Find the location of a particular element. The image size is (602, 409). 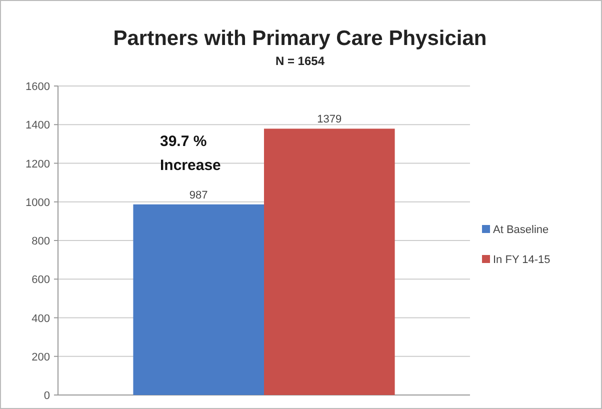

y-tick-label: 200 is located at coordinates (41, 357).